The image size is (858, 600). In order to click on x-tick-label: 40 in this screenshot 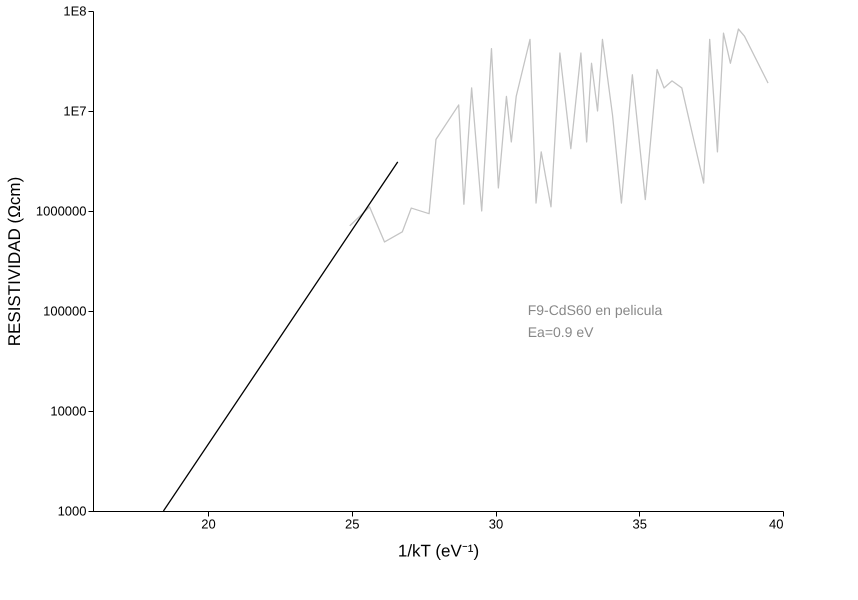, I will do `click(776, 524)`.